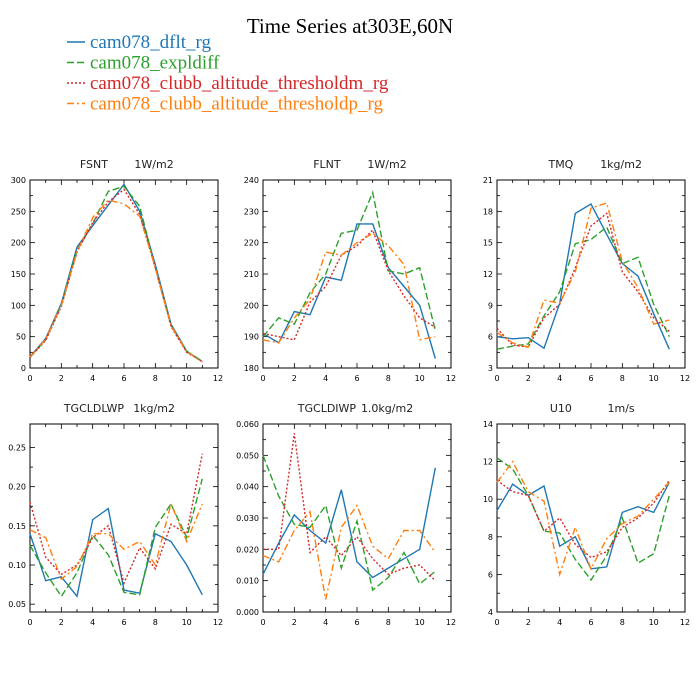 The height and width of the screenshot is (700, 700). Describe the element at coordinates (247, 424) in the screenshot. I see `y-tick-label: 0.060` at that location.